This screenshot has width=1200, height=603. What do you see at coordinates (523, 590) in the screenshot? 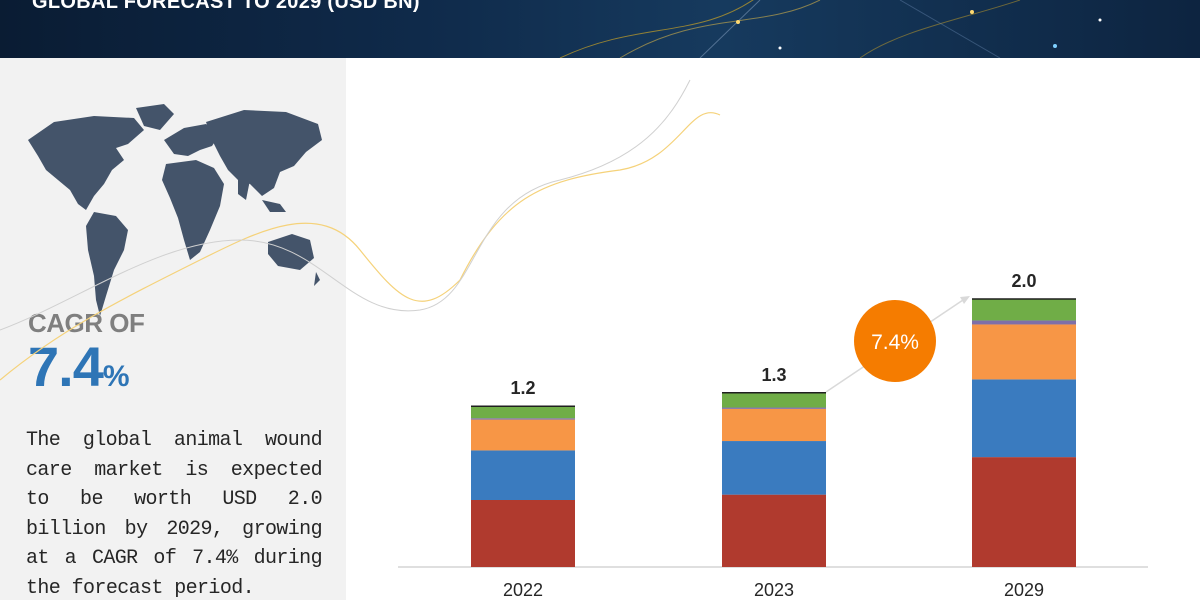
I see `x-tick-label-2022: 2022` at bounding box center [523, 590].